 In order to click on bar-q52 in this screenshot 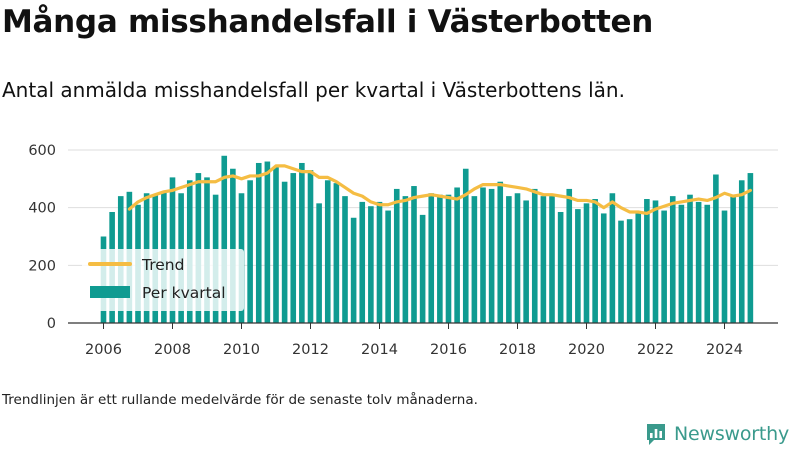, I will do `click(543, 259)`.